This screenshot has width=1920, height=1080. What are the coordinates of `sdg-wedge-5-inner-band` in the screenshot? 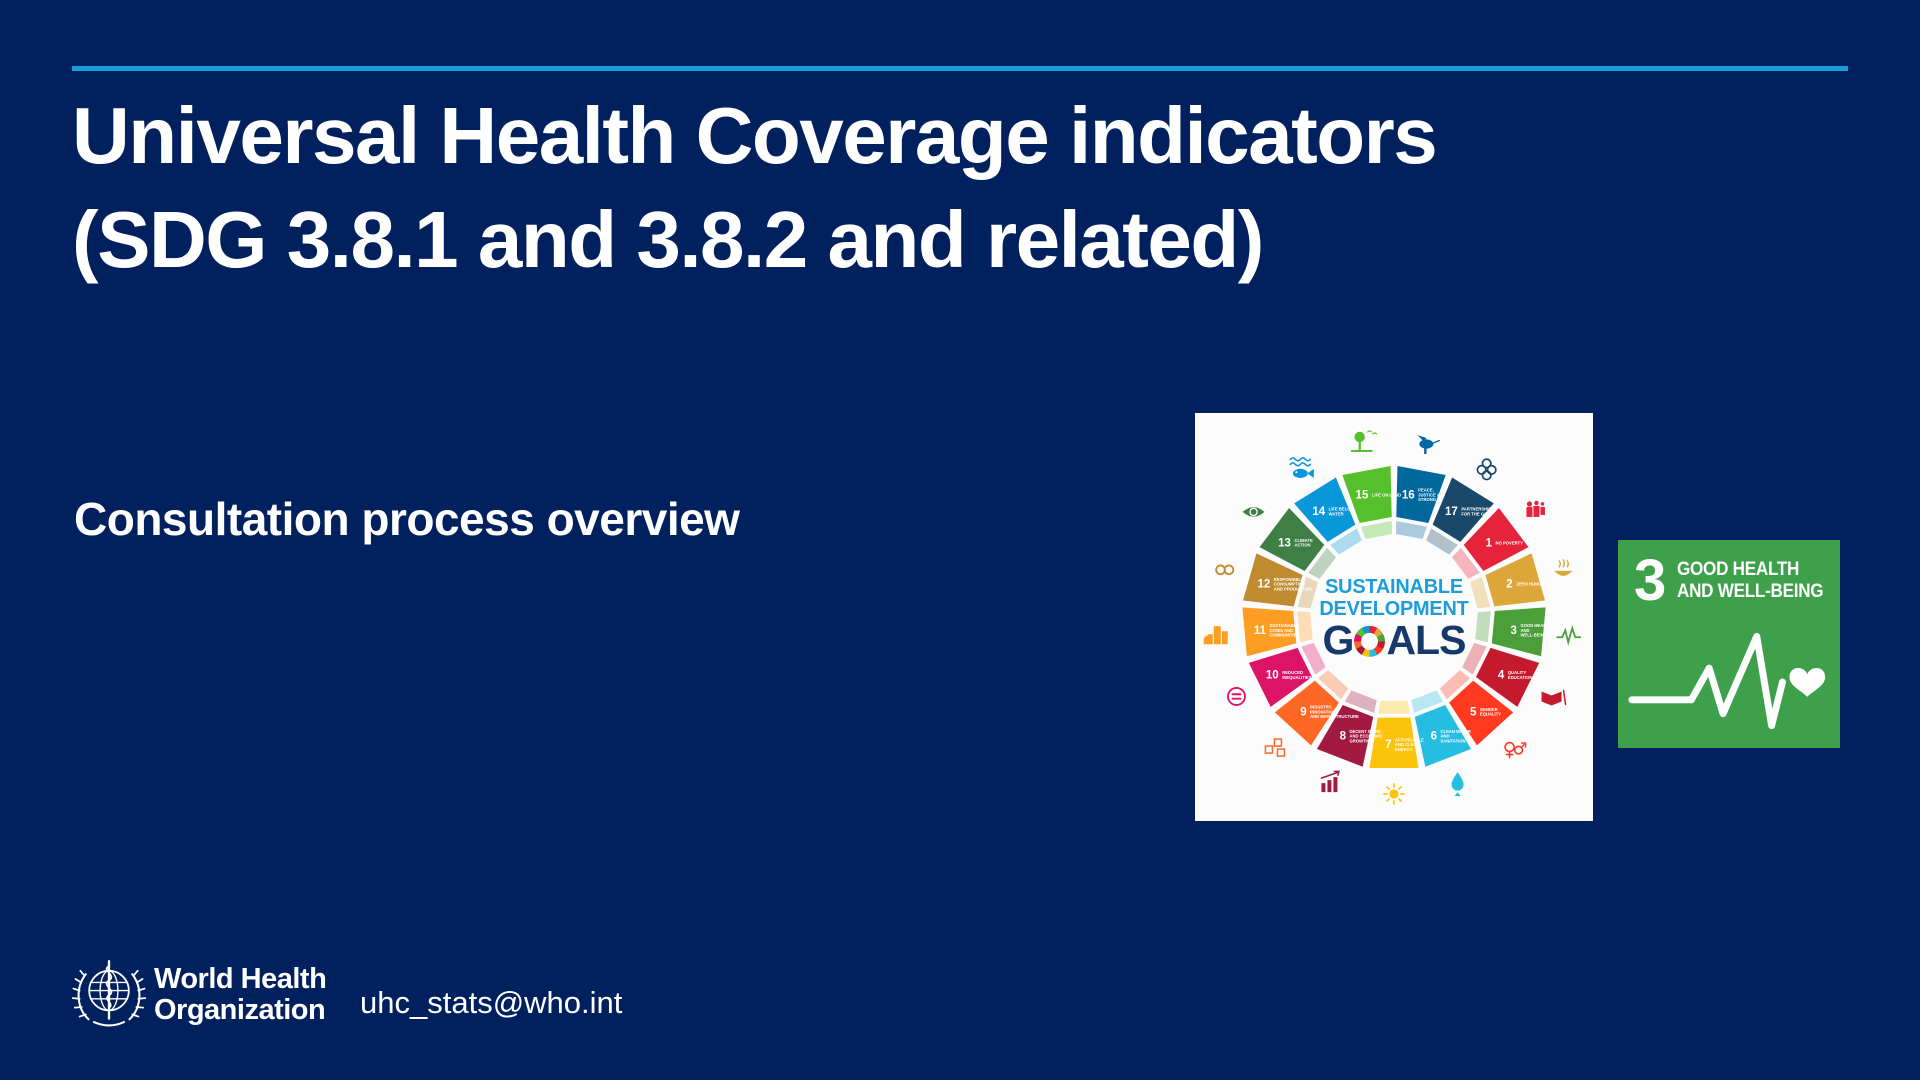 It's located at (1455, 685).